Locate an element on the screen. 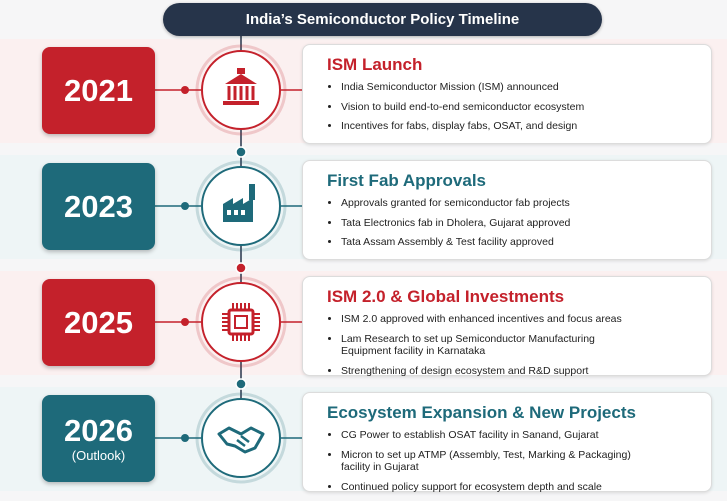  year-note: (Outlook) is located at coordinates (98, 455).